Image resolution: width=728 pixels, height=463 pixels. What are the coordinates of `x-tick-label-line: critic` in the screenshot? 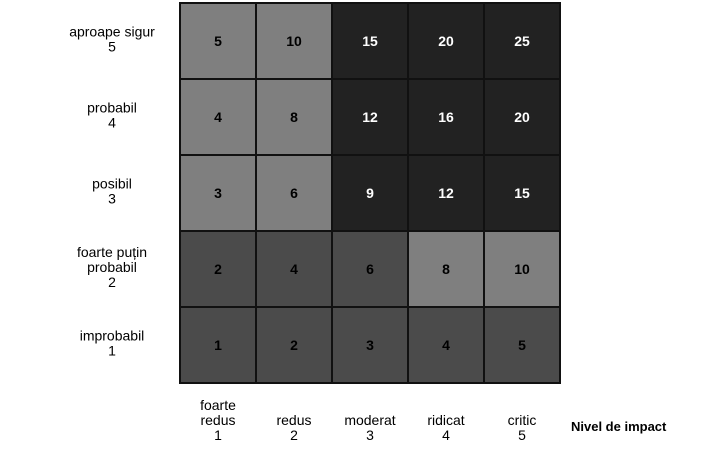 It's located at (522, 420).